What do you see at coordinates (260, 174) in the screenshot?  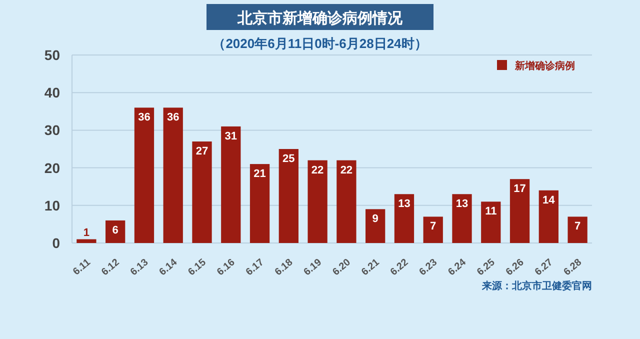 I see `data-label: 21` at bounding box center [260, 174].